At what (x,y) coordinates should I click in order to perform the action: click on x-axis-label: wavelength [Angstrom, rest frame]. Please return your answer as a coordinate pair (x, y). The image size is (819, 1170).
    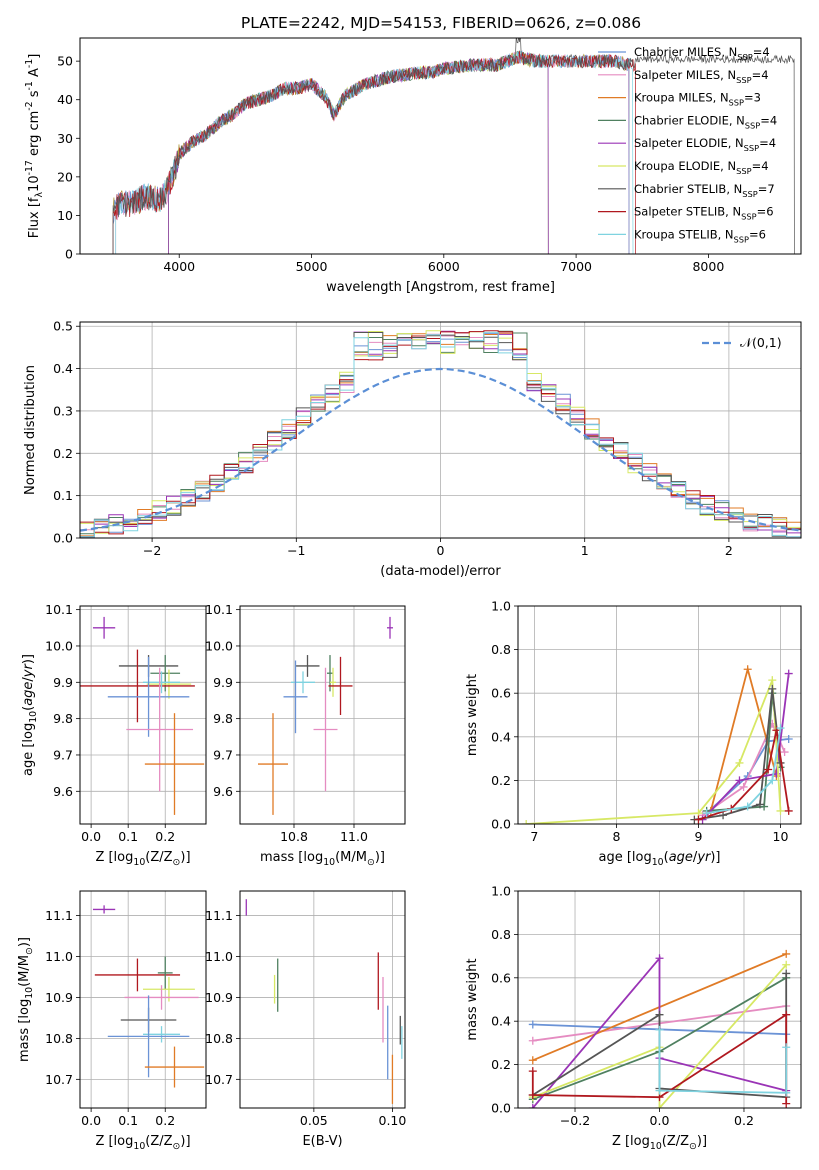
    Looking at the image, I should click on (440, 287).